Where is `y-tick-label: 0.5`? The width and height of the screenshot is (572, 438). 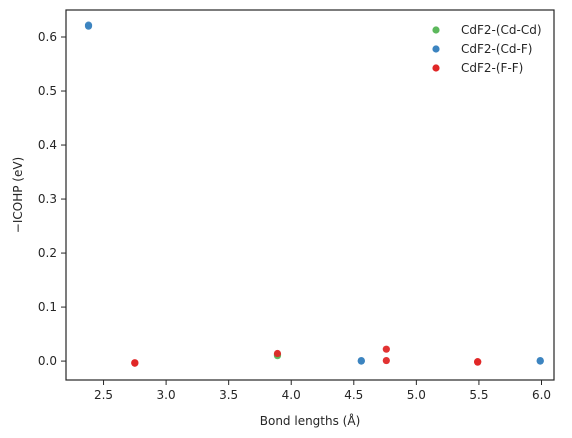
y-tick-label: 0.5 is located at coordinates (47, 91).